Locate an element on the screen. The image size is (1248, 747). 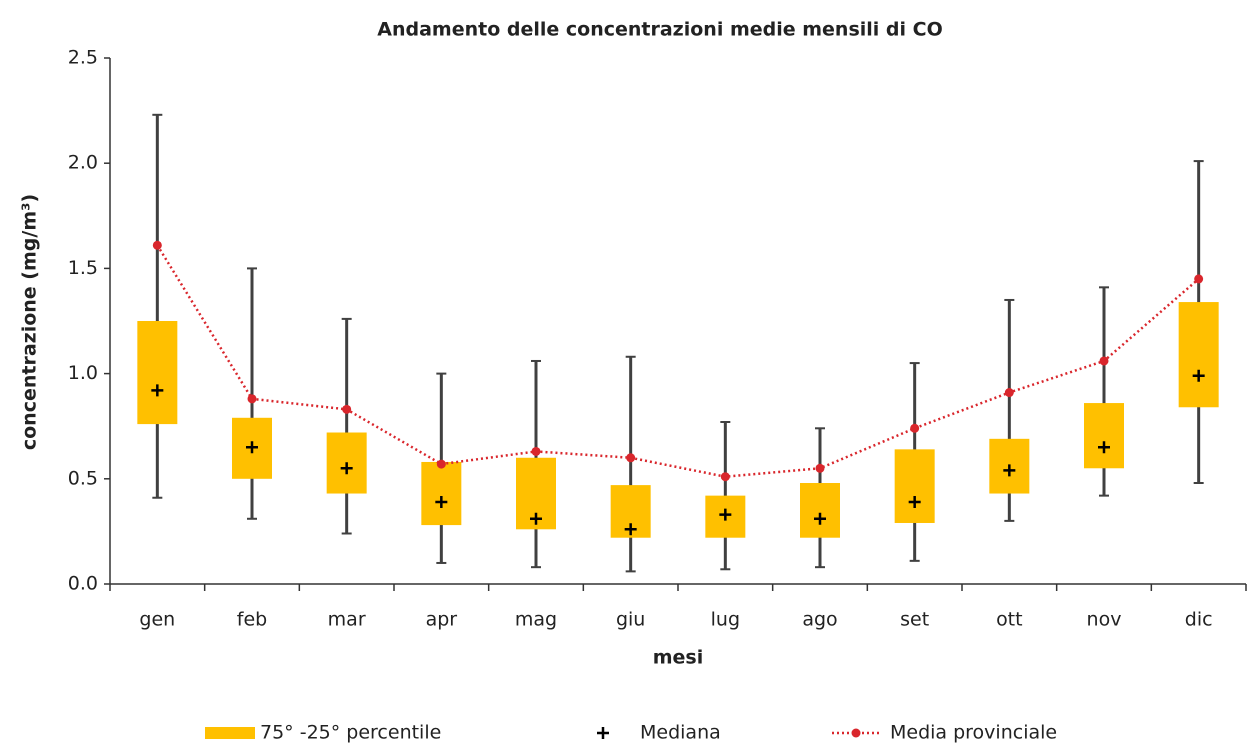
y-tick-label: 0.0 is located at coordinates (83, 584).